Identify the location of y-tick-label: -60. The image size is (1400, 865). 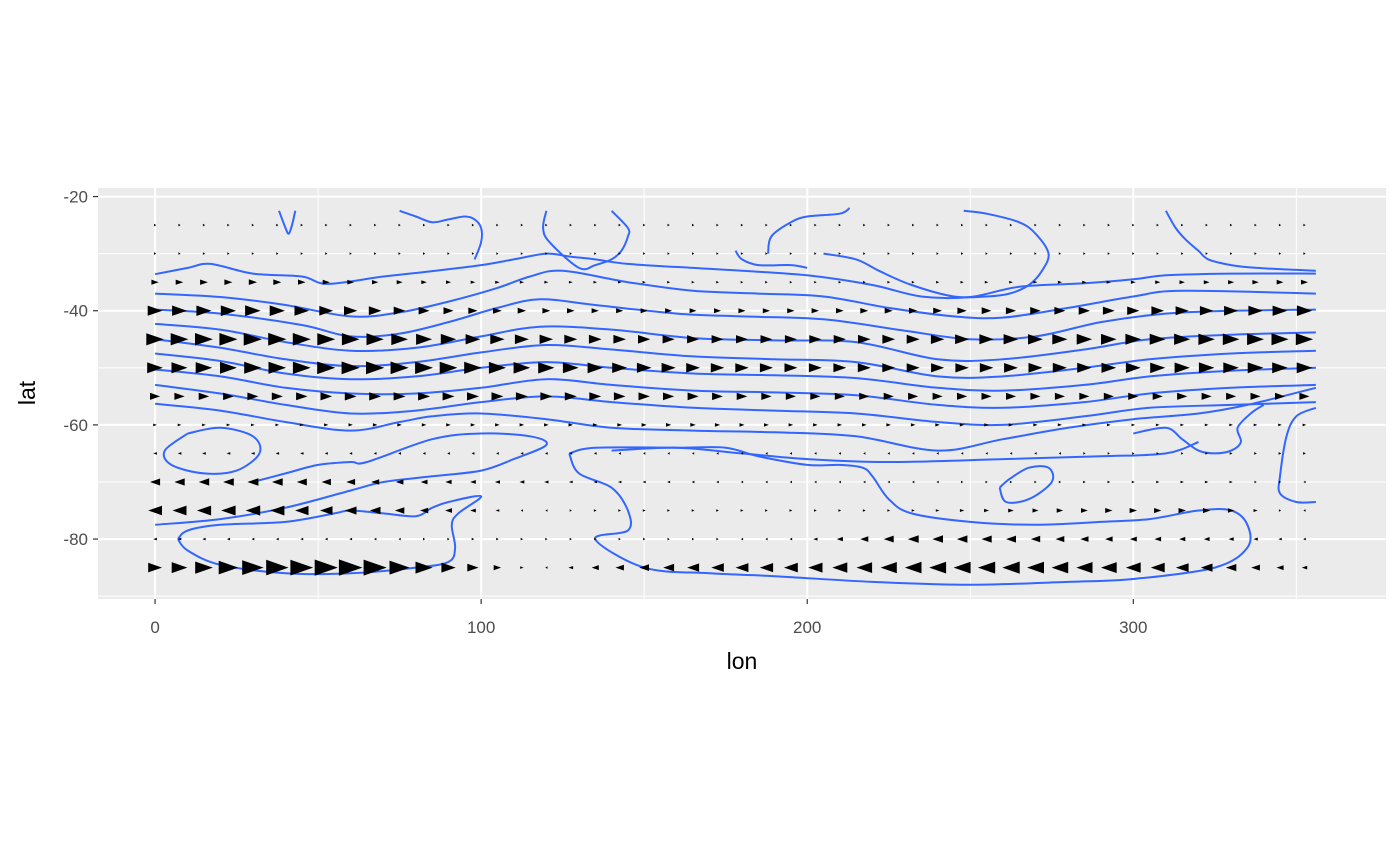
(75, 425).